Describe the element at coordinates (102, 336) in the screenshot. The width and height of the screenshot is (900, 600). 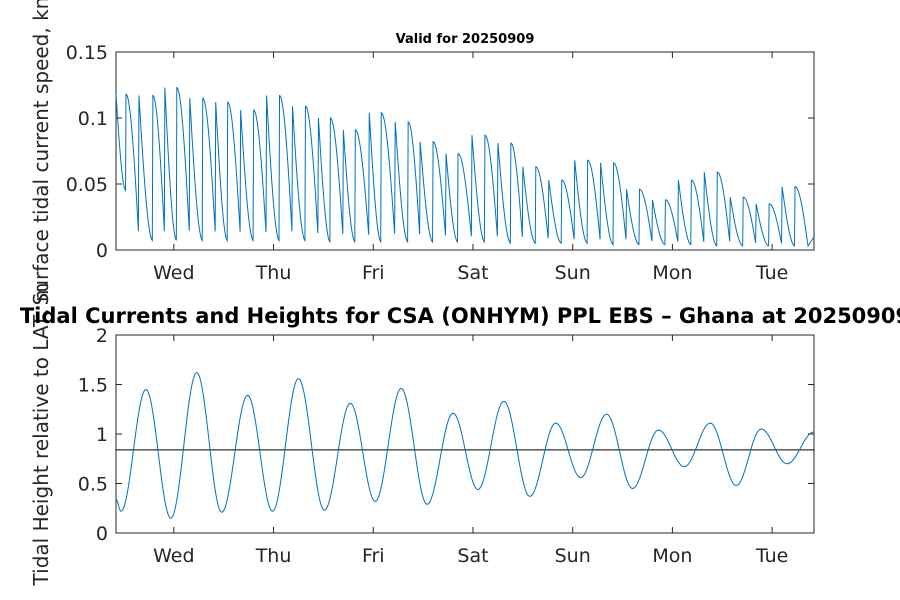
I see `tidal-height-y-tick-label: 2` at that location.